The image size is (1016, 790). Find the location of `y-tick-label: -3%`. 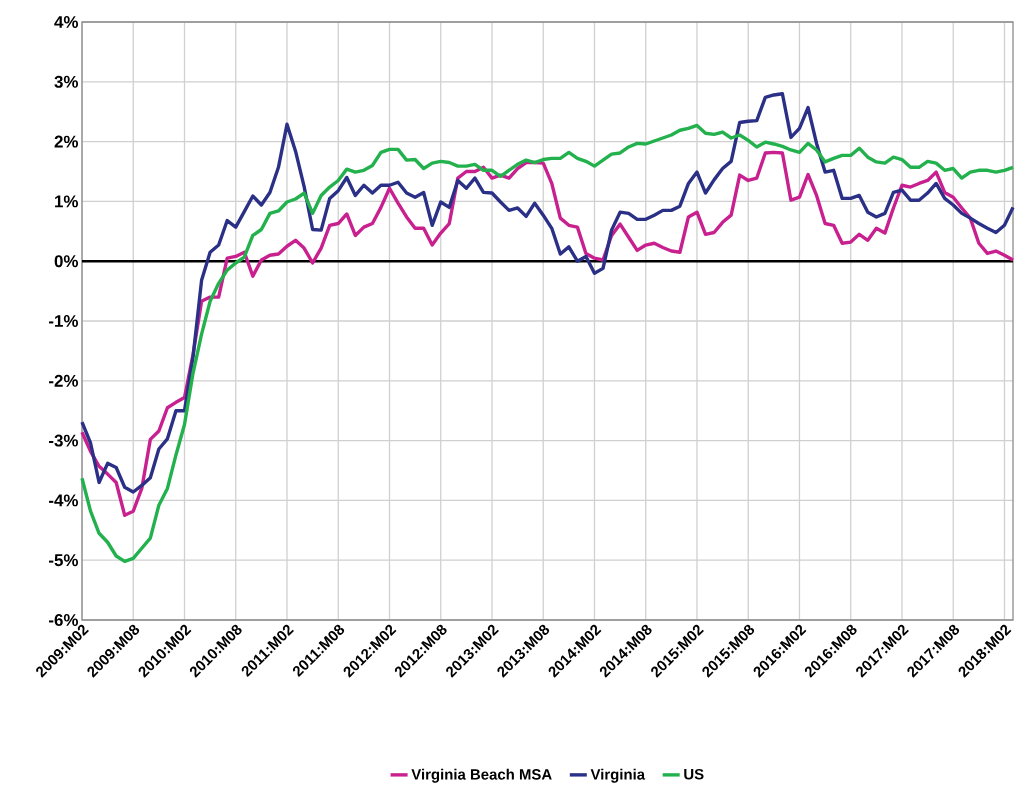

y-tick-label: -3% is located at coordinates (64, 440).